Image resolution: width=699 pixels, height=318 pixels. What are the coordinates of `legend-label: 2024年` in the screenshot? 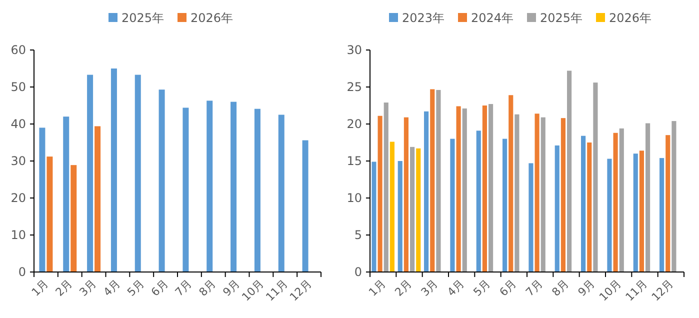 It's located at (492, 18).